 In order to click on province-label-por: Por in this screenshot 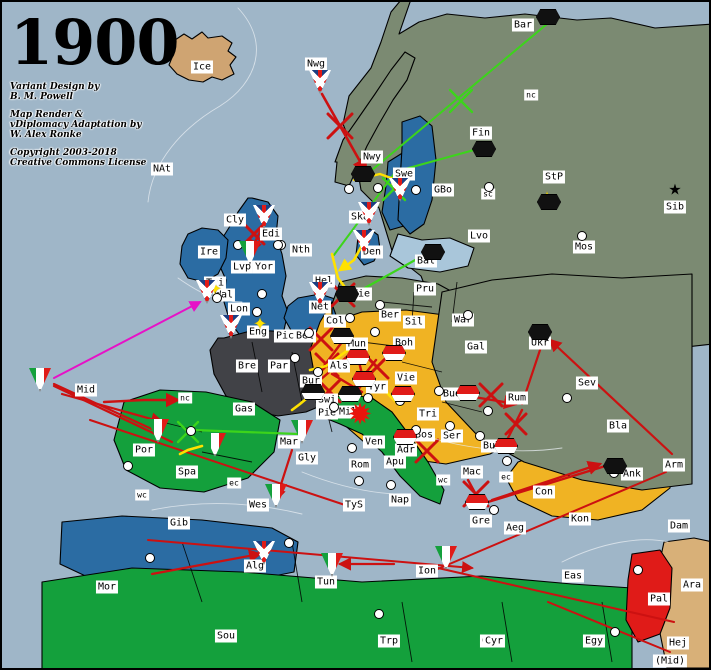, I will do `click(144, 450)`.